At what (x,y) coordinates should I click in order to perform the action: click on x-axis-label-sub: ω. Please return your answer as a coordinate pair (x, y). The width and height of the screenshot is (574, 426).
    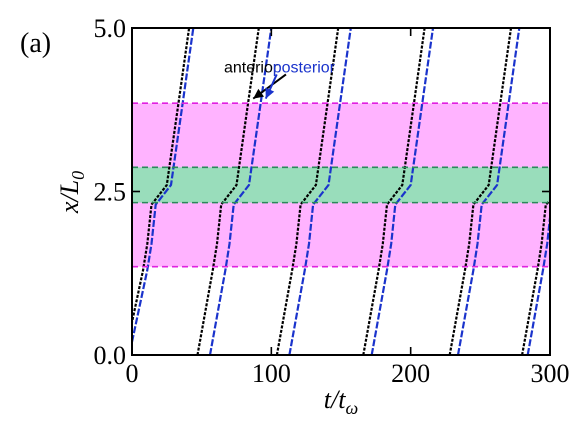
    Looking at the image, I should click on (351, 408).